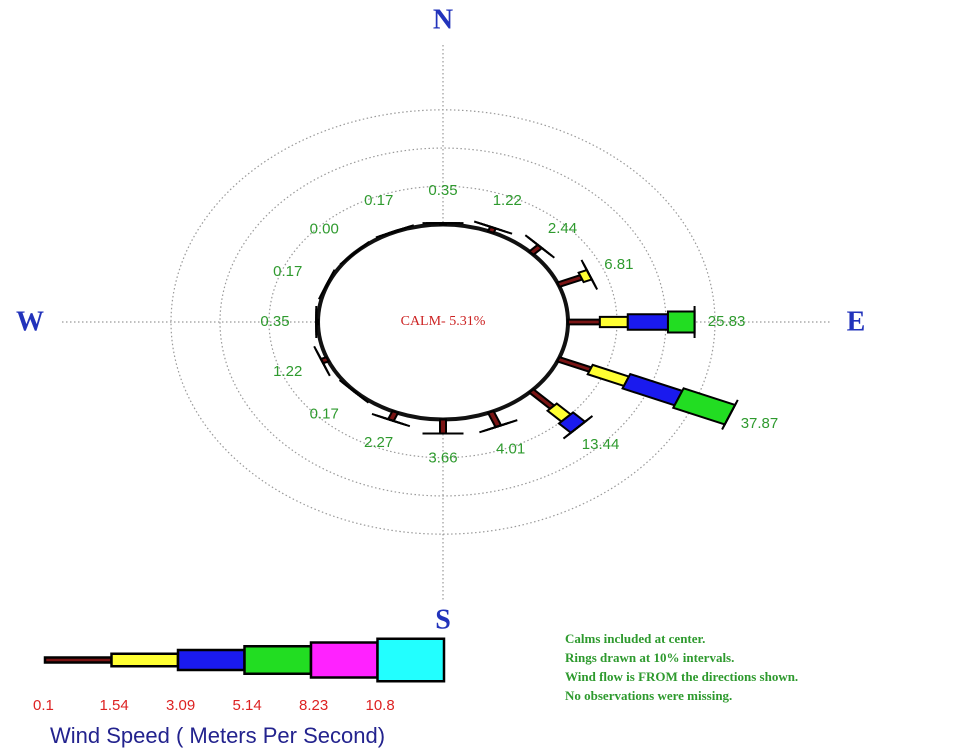 This screenshot has width=976, height=751. Describe the element at coordinates (380, 705) in the screenshot. I see `legend-label: 10.8` at that location.